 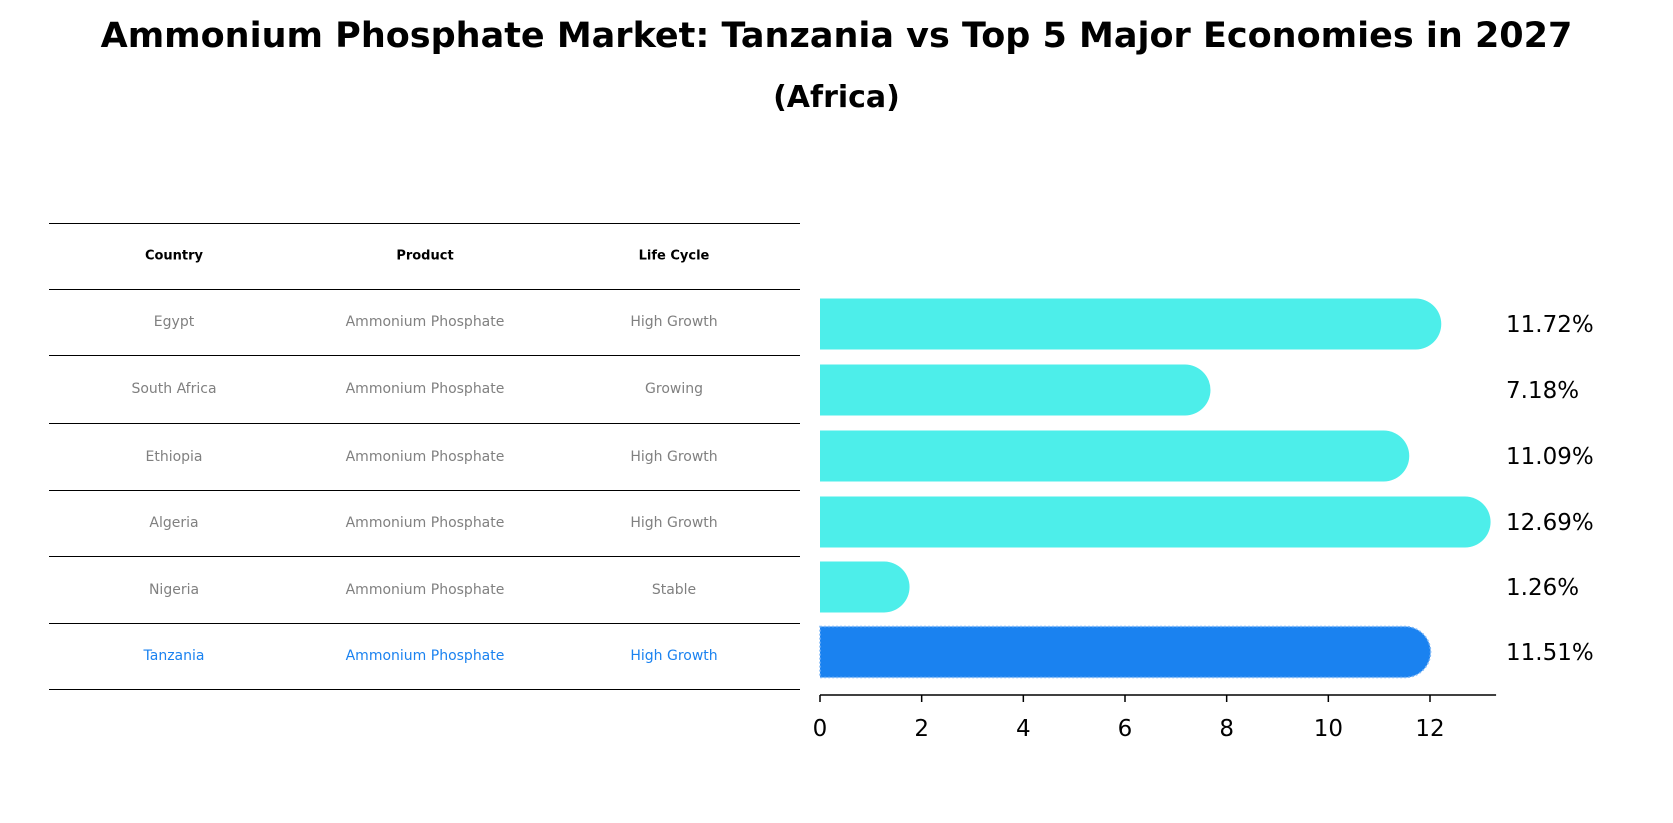 I want to click on bar-value-label: 7.18%, so click(x=1542, y=391).